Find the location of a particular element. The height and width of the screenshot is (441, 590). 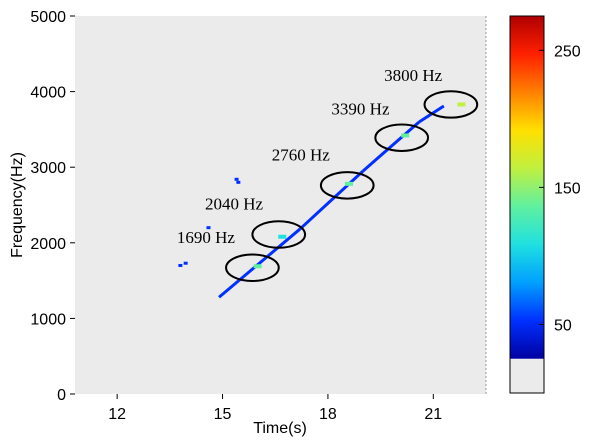

annotation-label: 2760 Hz is located at coordinates (301, 154).